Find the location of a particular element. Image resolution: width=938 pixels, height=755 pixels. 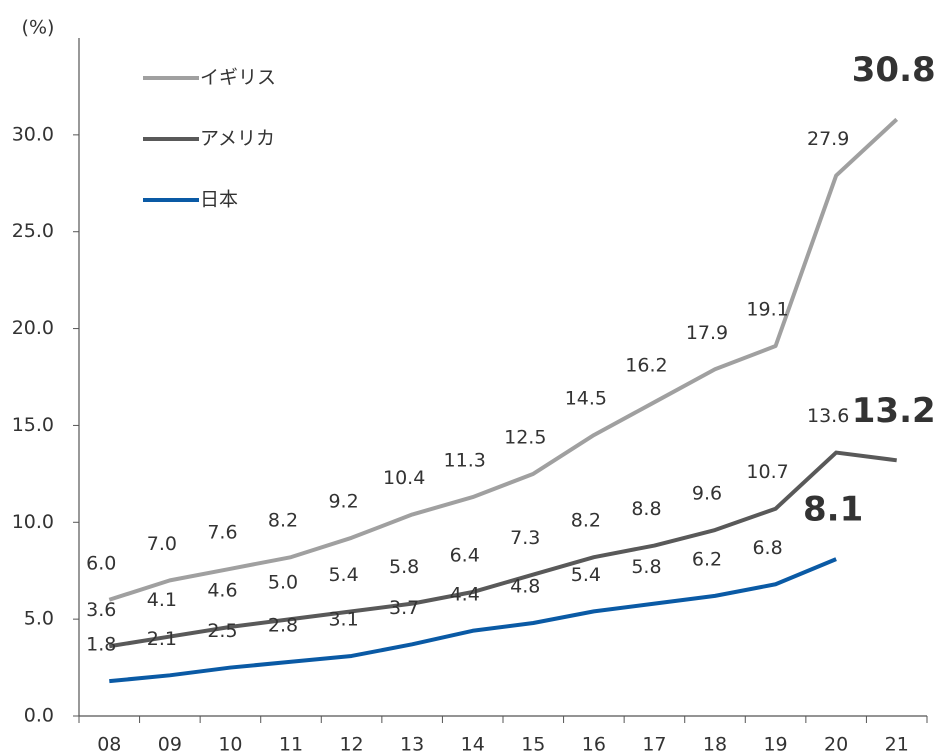

data-label: 2.8 is located at coordinates (283, 625).